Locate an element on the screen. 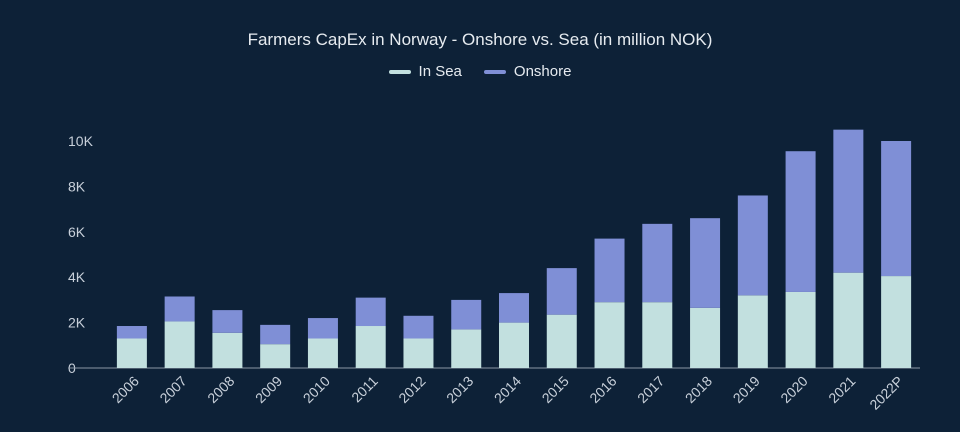 The image size is (960, 432). x-tick-label-2021: 2021 is located at coordinates (841, 389).